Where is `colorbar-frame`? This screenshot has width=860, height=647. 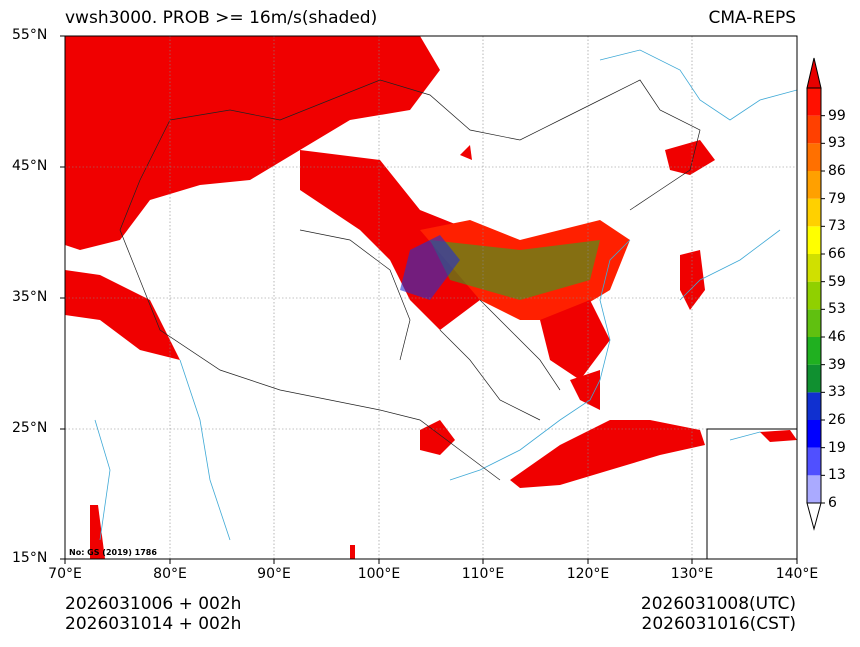
colorbar-frame is located at coordinates (814, 295).